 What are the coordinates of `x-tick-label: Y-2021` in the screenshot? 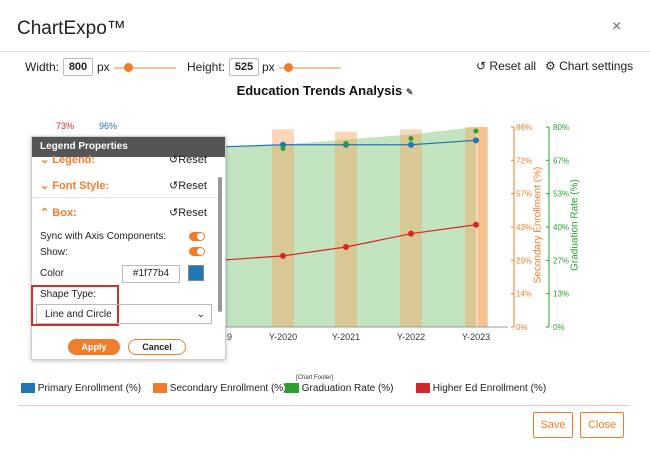 It's located at (346, 337).